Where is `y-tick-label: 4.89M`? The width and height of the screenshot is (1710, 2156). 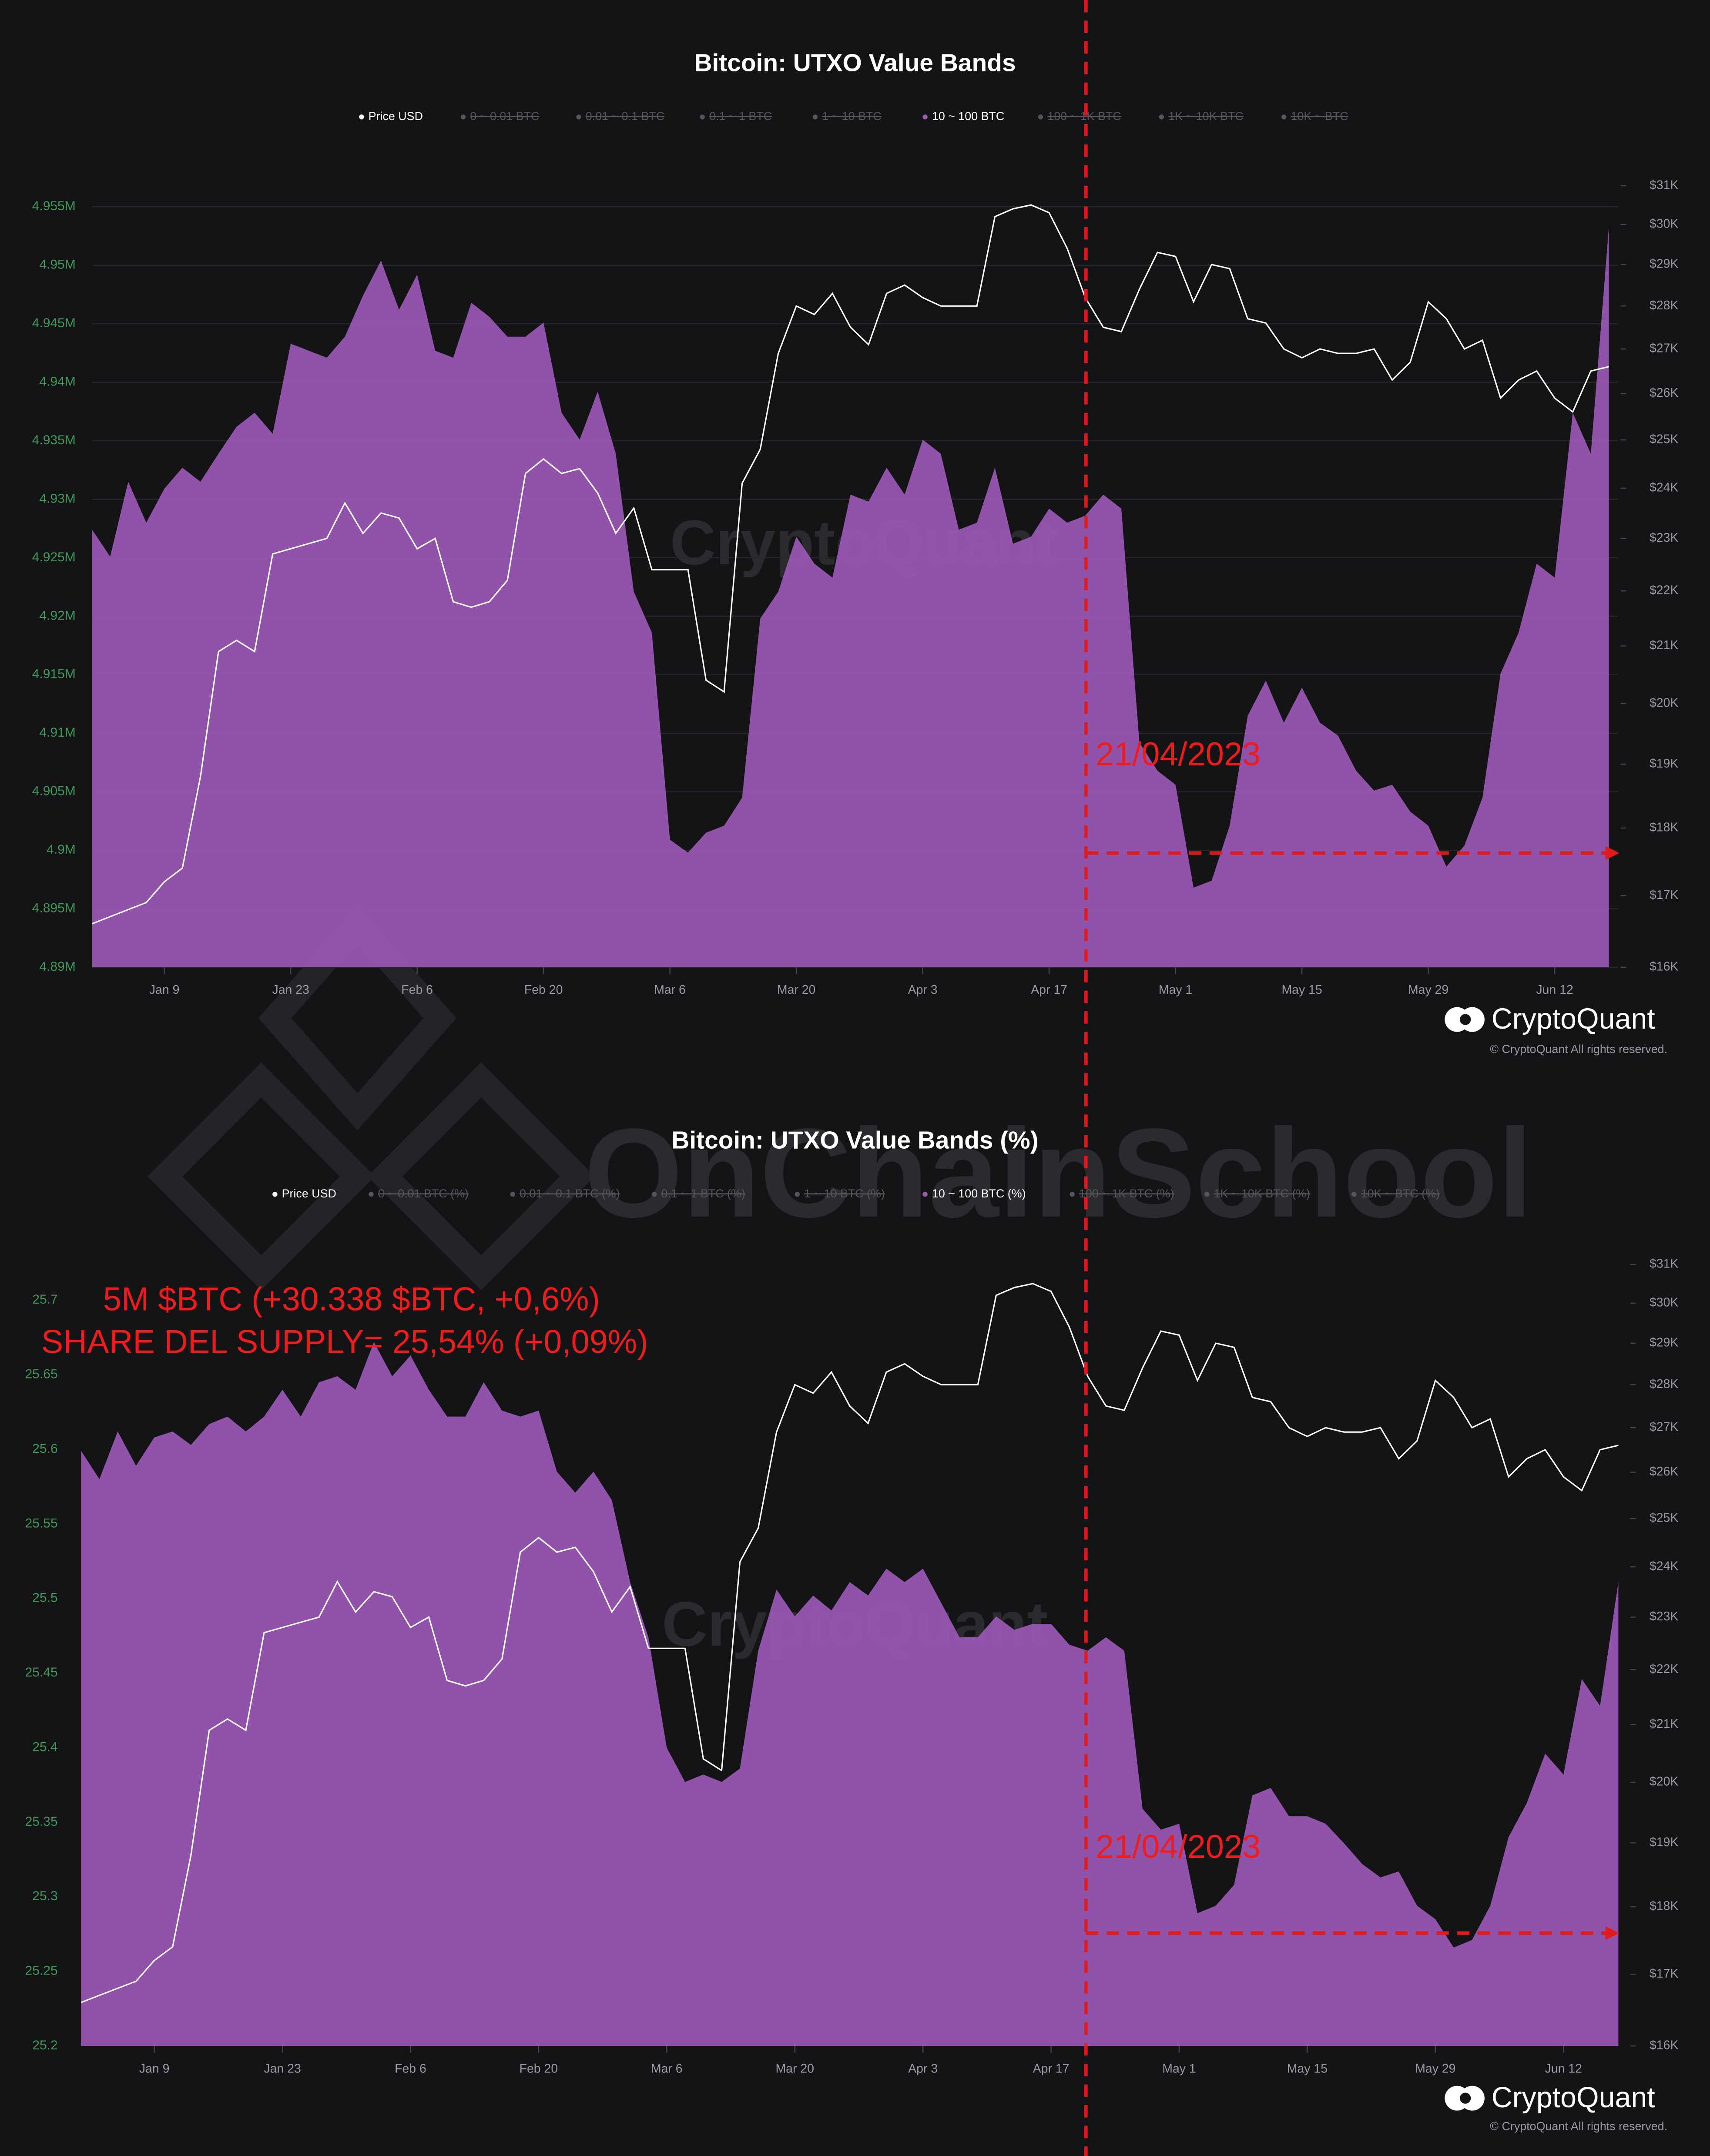
y-tick-label: 4.89M is located at coordinates (57, 967).